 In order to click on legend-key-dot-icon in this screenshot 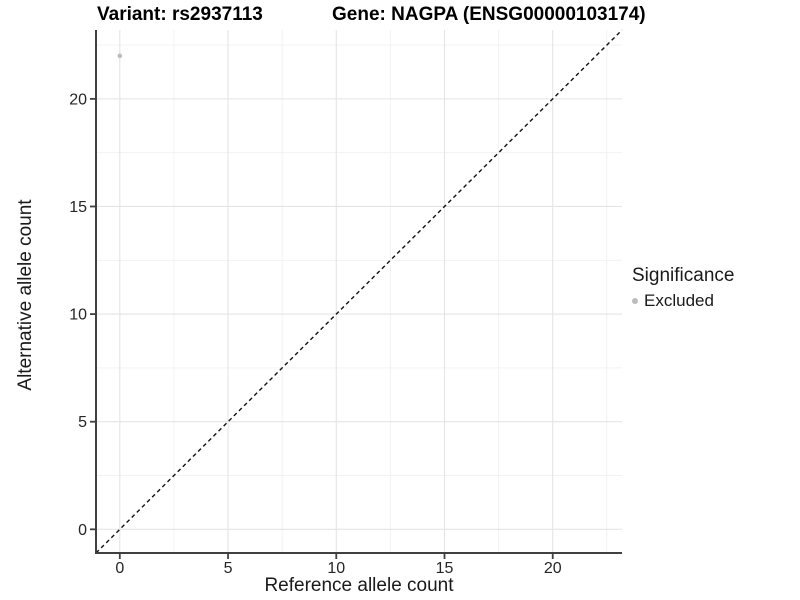, I will do `click(635, 301)`.